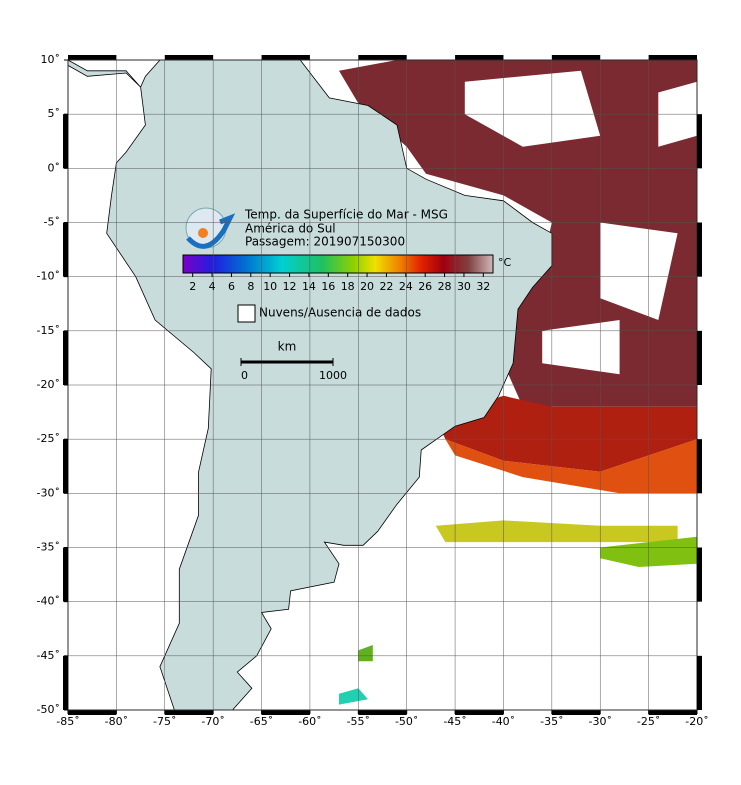 This screenshot has height=785, width=741. What do you see at coordinates (309, 286) in the screenshot?
I see `colorbar-tick-label: 14` at bounding box center [309, 286].